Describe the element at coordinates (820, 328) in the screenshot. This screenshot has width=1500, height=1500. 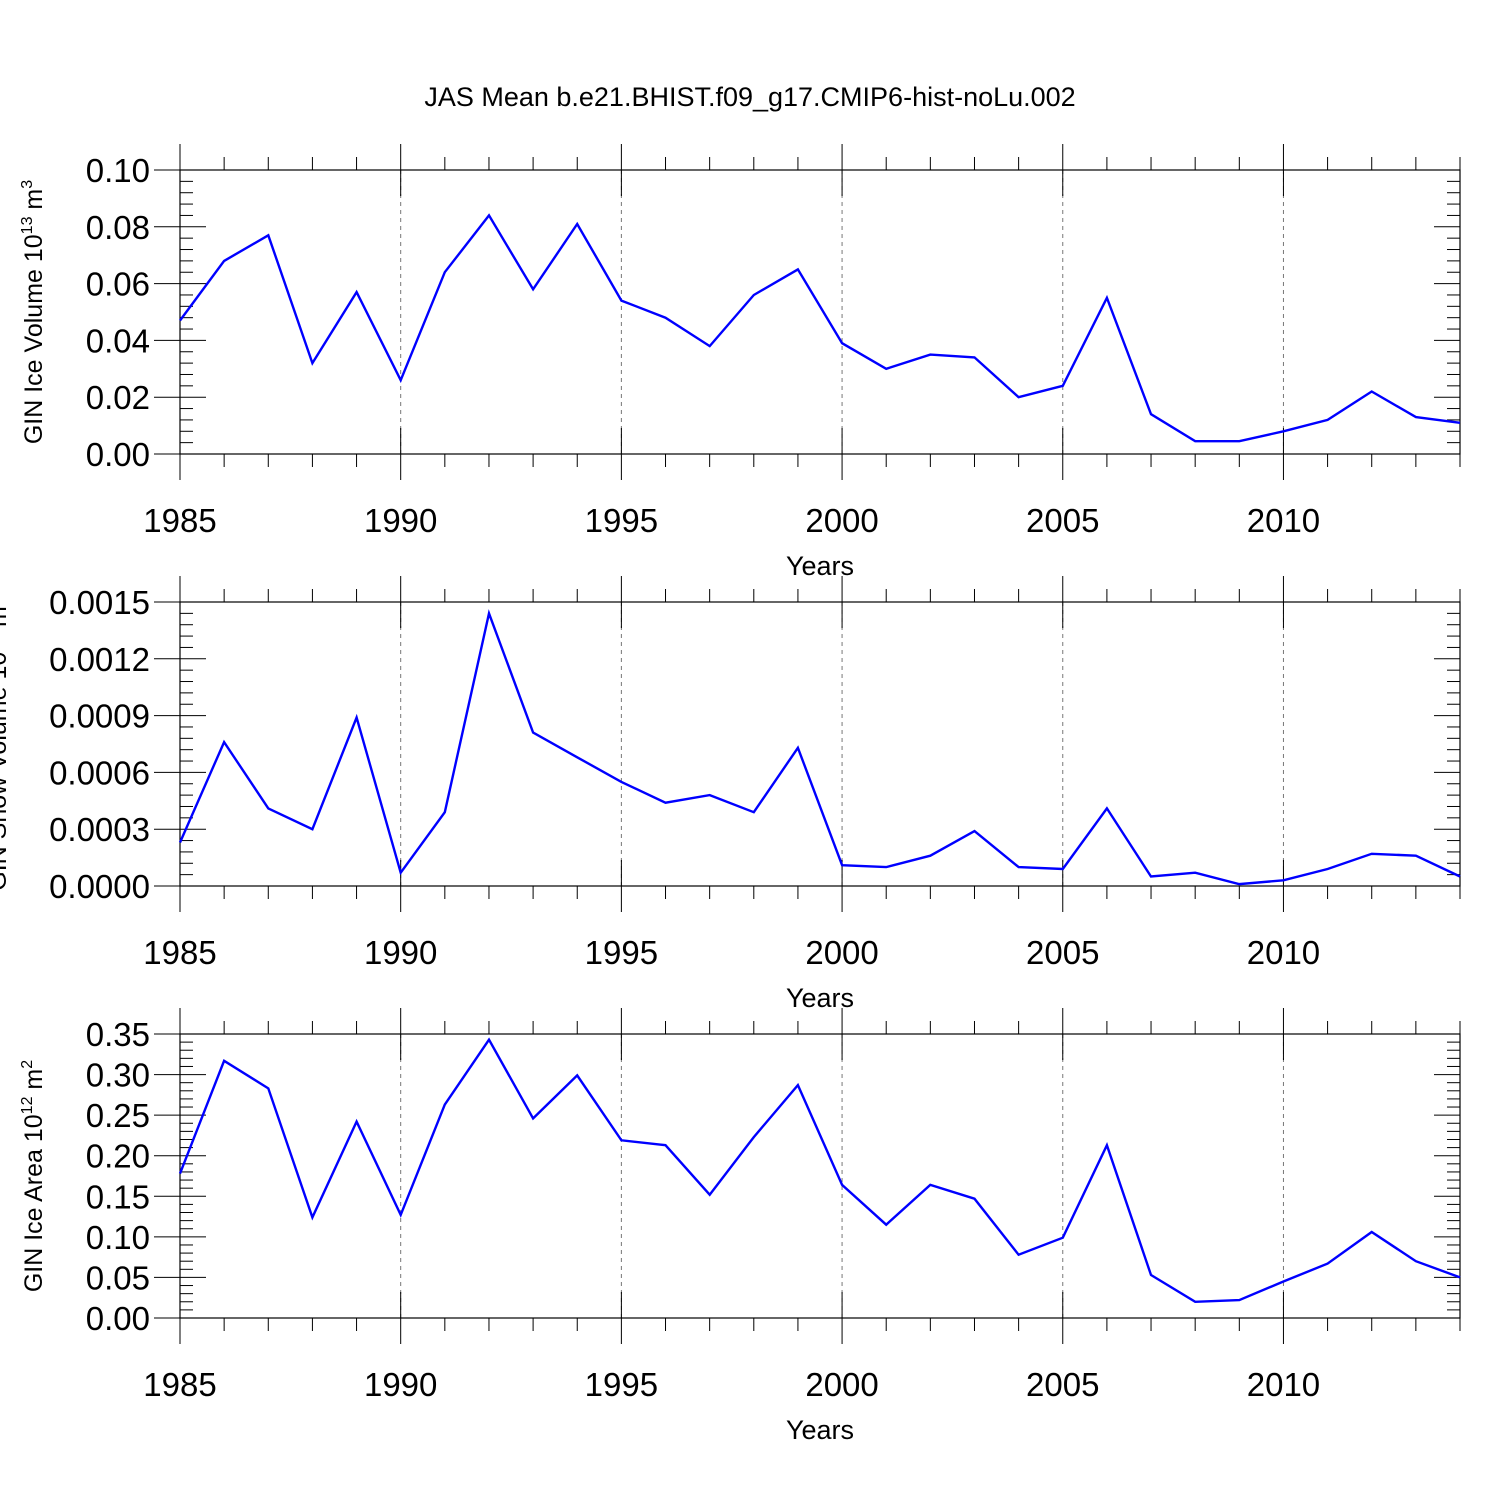
I see `series-line` at that location.